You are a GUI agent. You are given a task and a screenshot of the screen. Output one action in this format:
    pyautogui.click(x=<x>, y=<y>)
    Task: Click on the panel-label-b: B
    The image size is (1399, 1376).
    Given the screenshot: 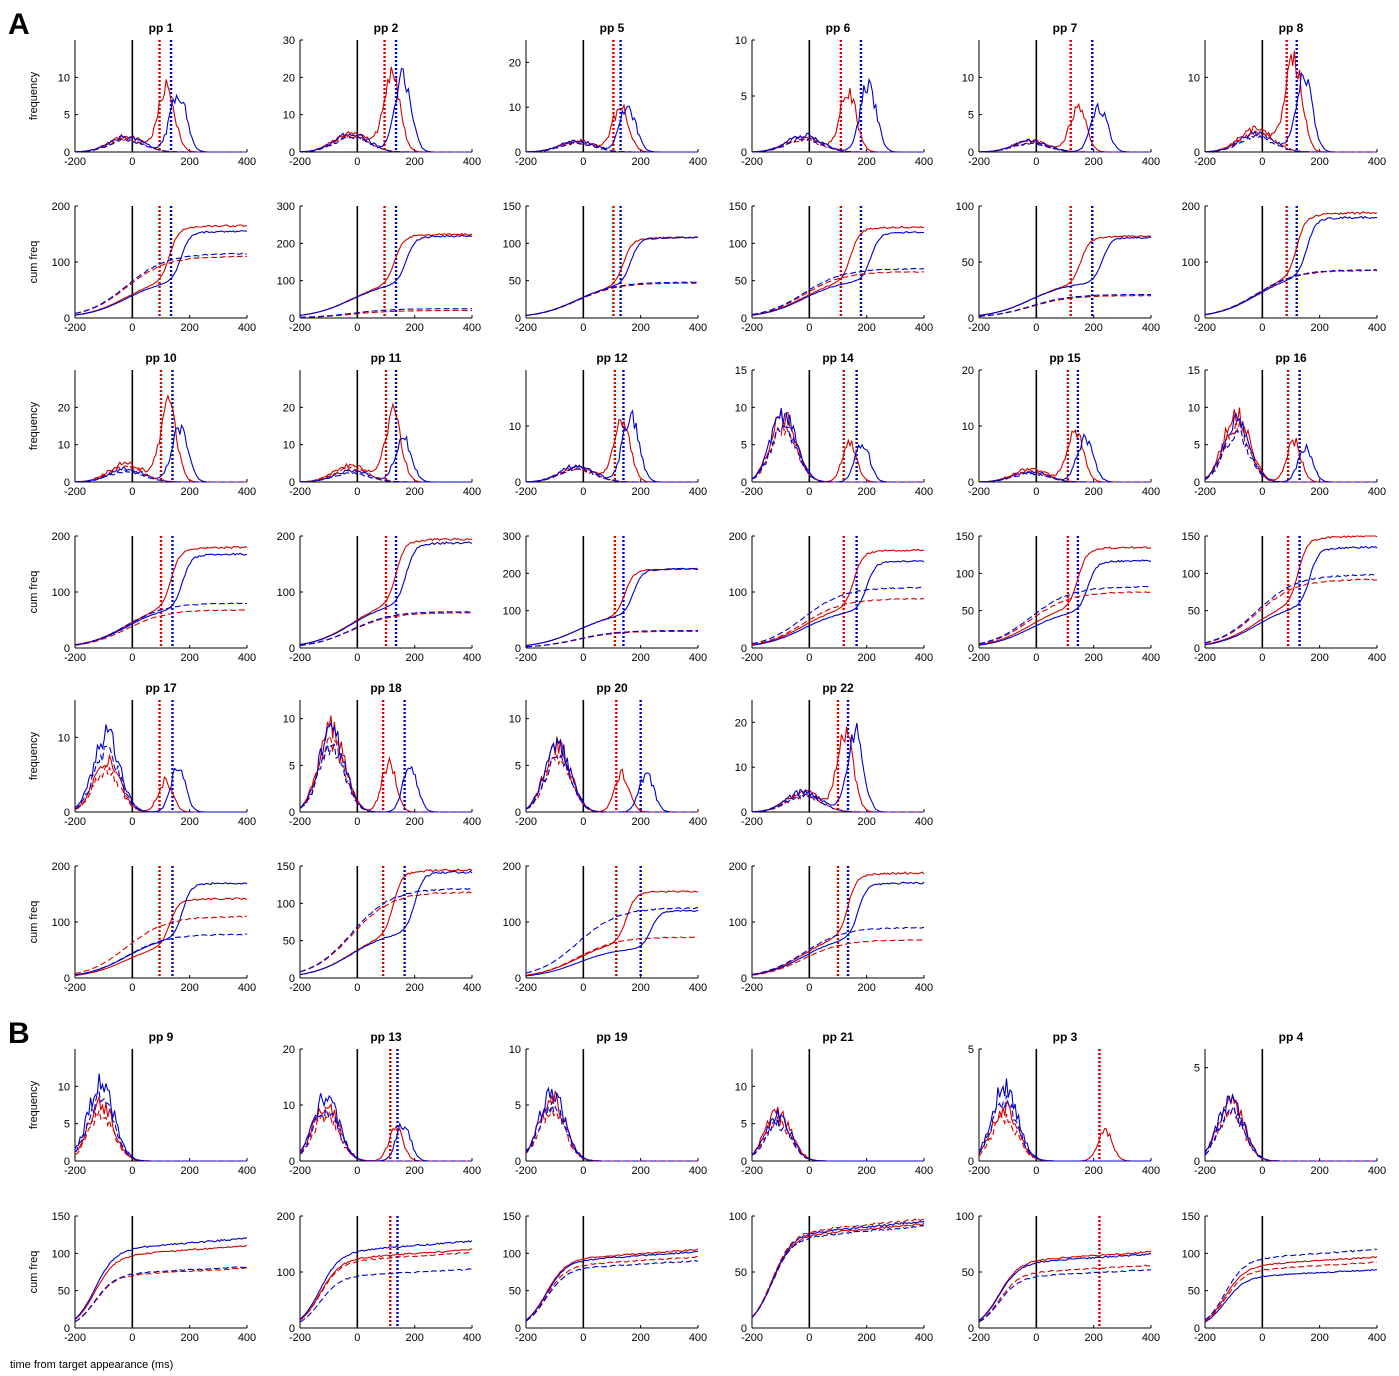 What is the action you would take?
    pyautogui.click(x=19, y=1033)
    